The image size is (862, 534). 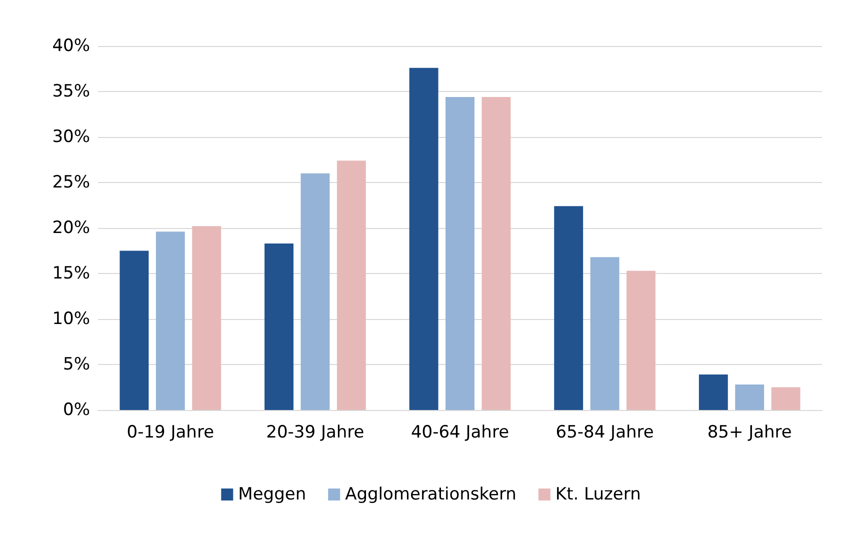 What do you see at coordinates (71, 46) in the screenshot?
I see `y-tick-label: 40%` at bounding box center [71, 46].